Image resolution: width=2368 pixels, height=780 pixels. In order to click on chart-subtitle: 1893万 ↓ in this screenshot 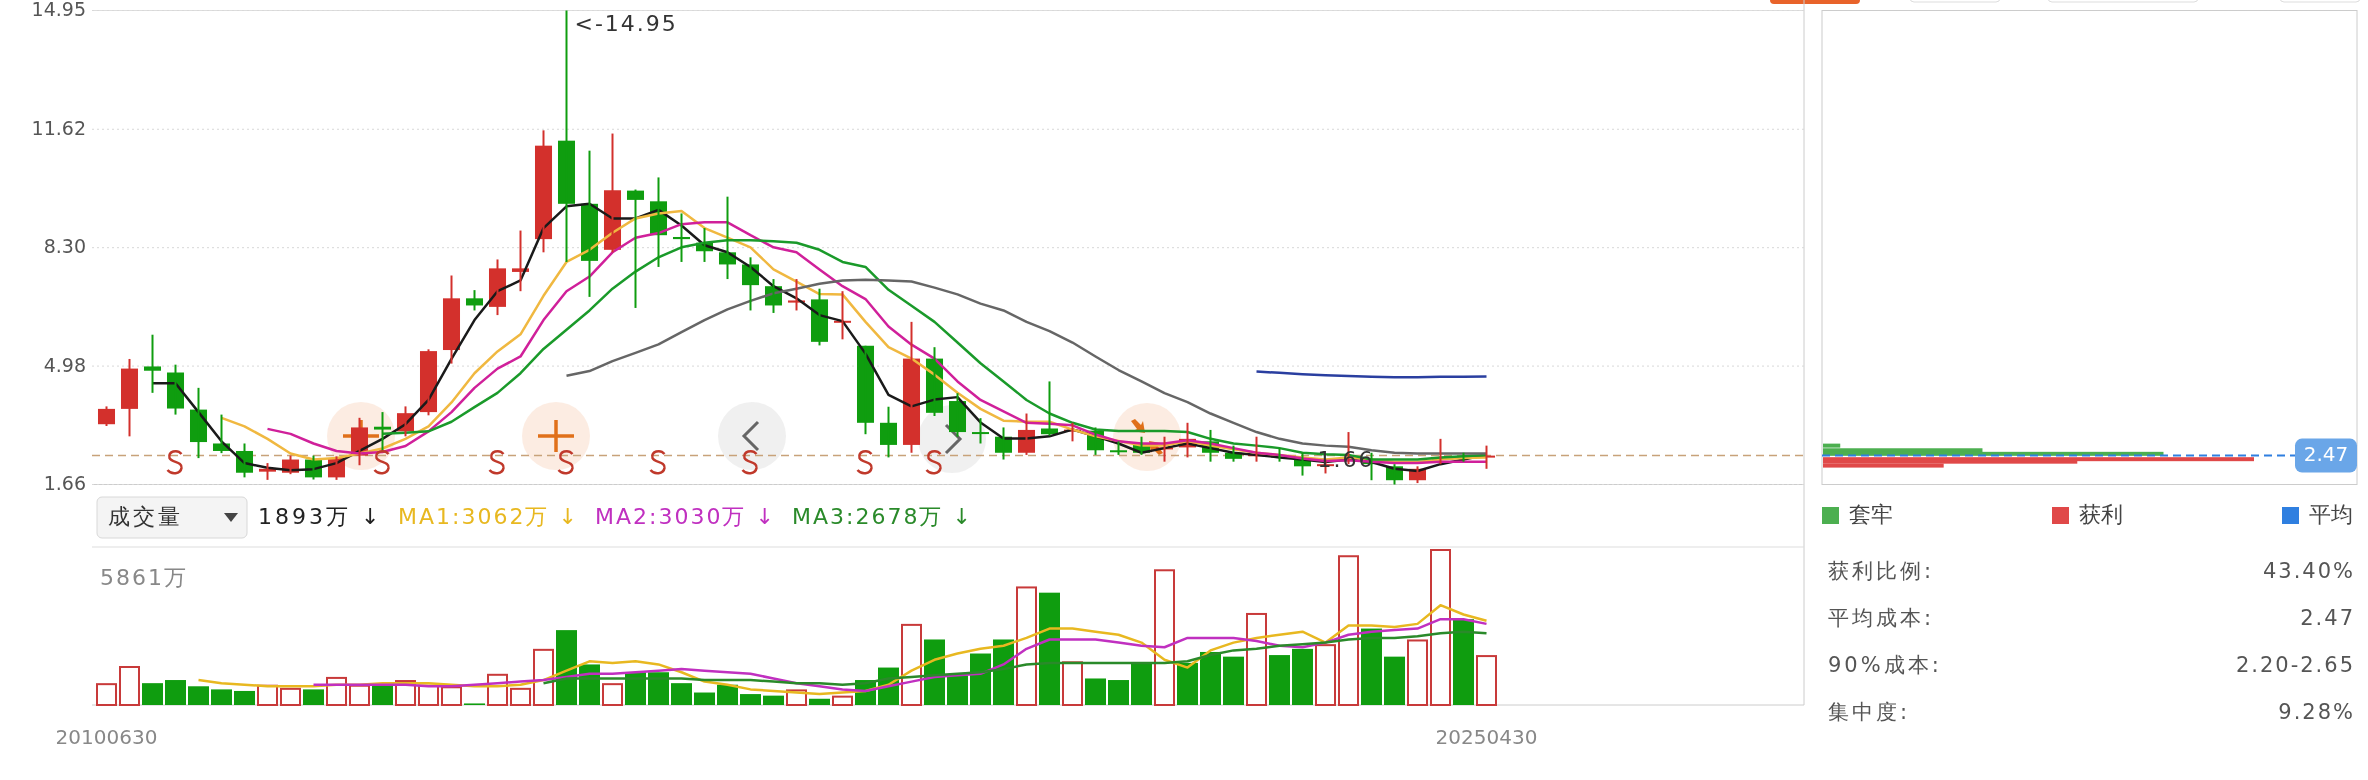, I will do `click(320, 516)`.